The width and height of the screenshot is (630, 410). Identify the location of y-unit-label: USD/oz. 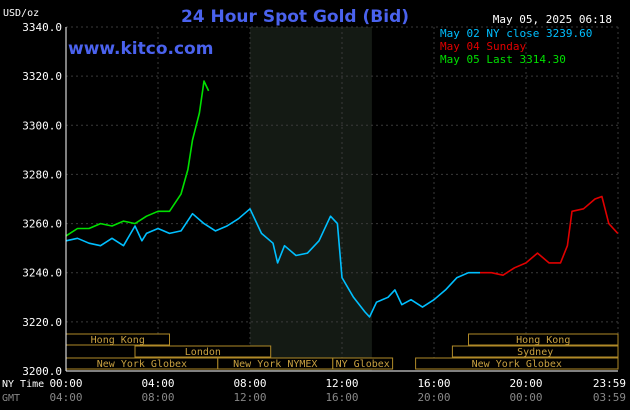
(21, 13).